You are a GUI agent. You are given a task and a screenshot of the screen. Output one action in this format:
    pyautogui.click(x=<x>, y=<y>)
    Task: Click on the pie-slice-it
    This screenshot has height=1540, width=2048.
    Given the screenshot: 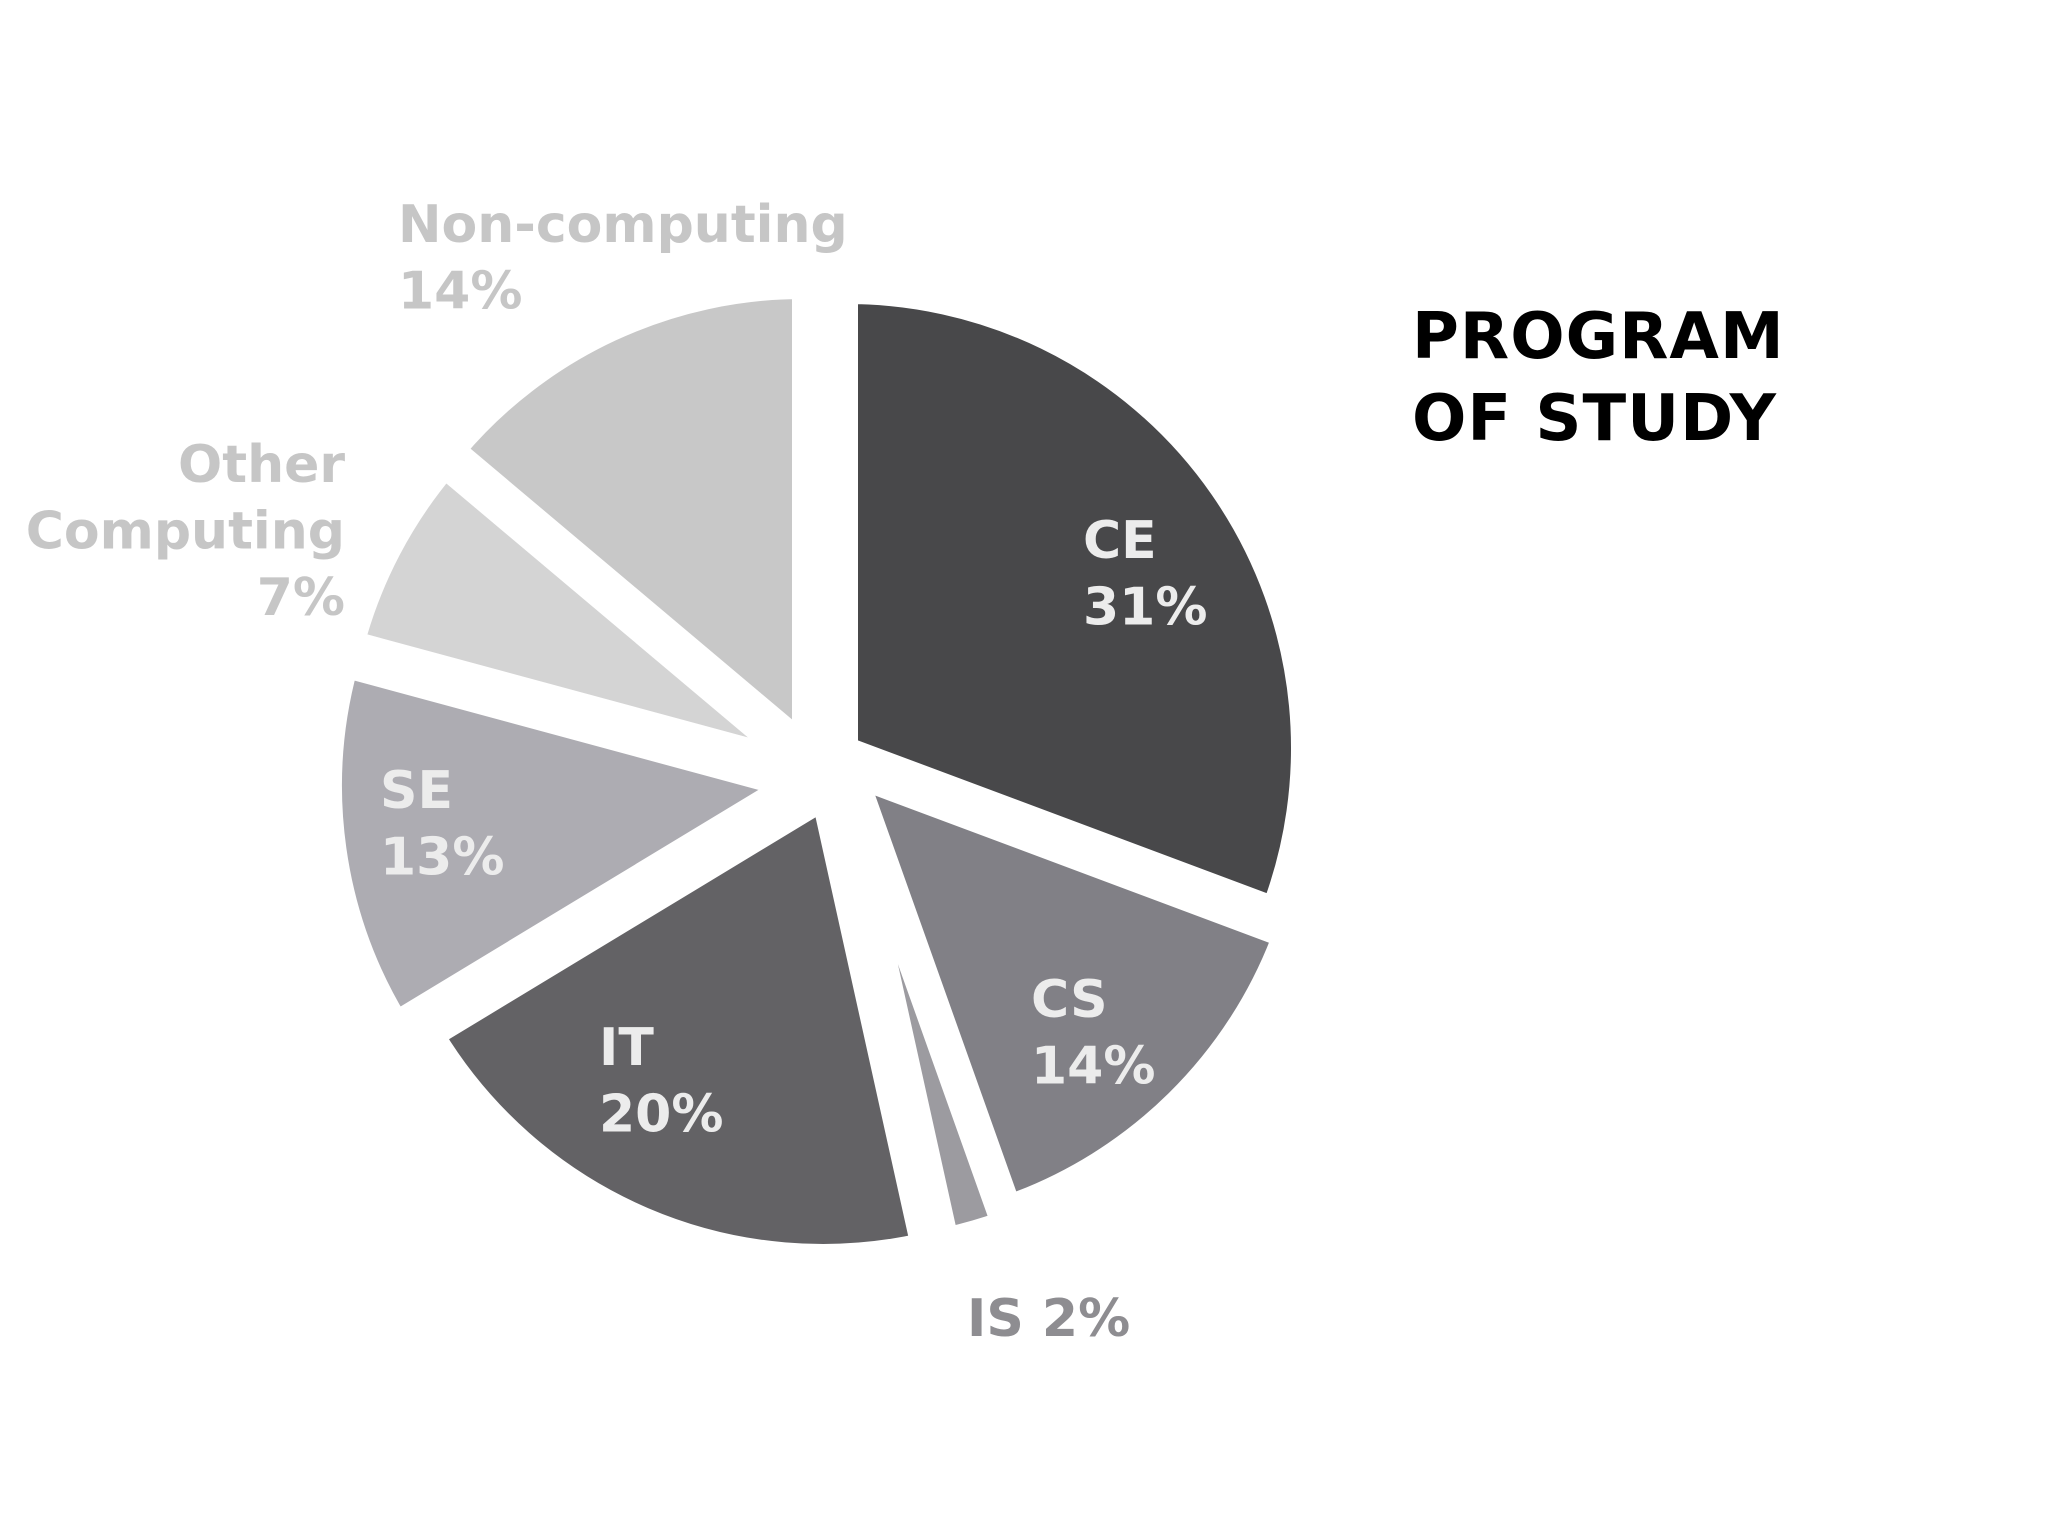 What is the action you would take?
    pyautogui.click(x=676, y=1024)
    